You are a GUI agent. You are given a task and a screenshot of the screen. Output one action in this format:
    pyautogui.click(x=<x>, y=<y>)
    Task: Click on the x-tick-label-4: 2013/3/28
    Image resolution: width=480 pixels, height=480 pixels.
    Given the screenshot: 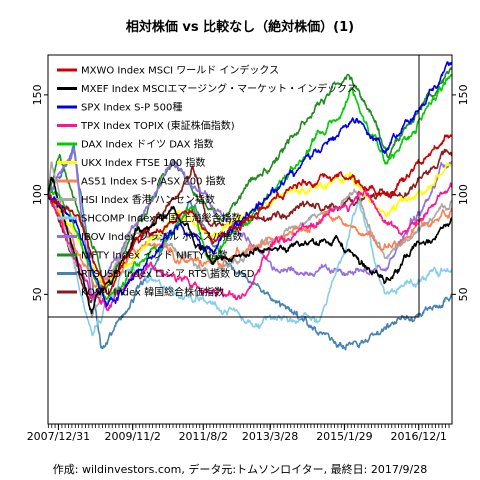 What is the action you would take?
    pyautogui.click(x=270, y=436)
    